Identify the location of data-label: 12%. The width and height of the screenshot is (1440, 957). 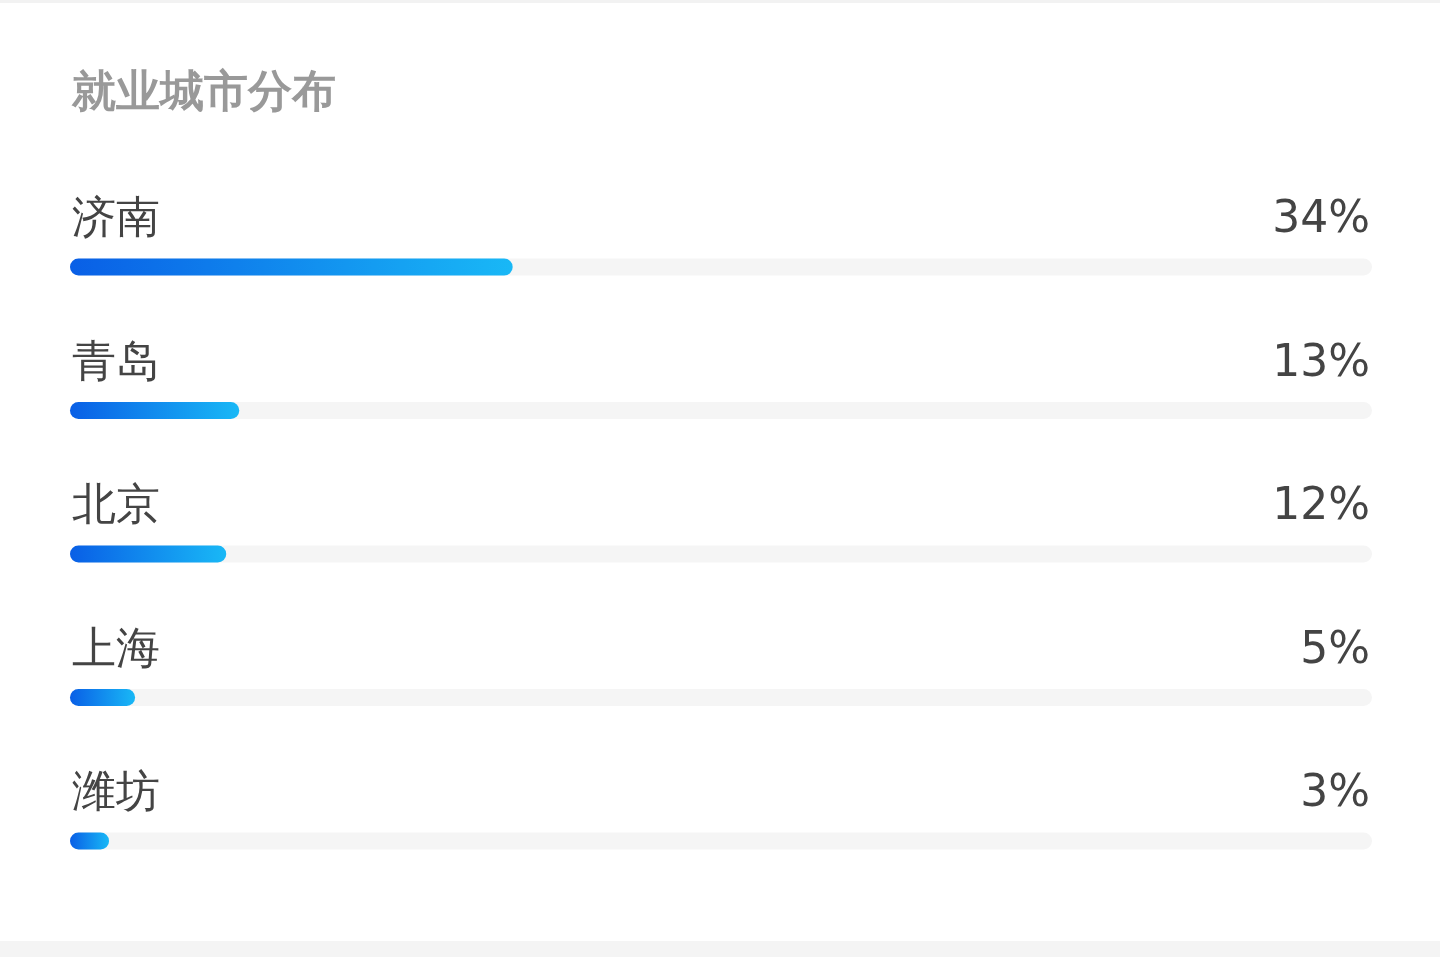
(1321, 503).